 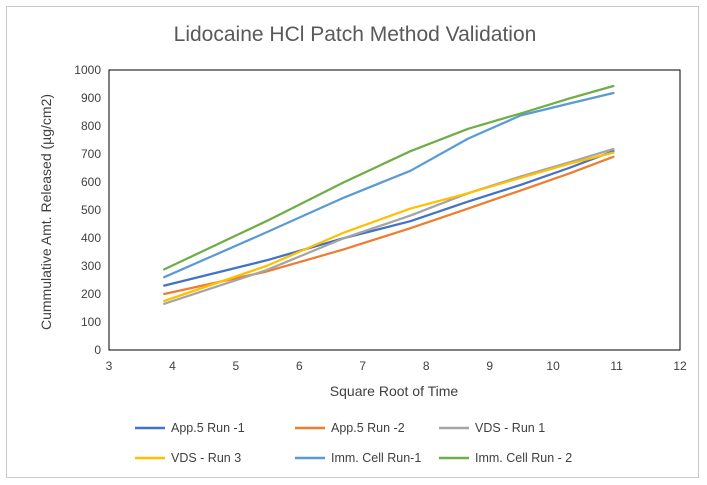 What do you see at coordinates (299, 366) in the screenshot?
I see `x-tick-label: 6` at bounding box center [299, 366].